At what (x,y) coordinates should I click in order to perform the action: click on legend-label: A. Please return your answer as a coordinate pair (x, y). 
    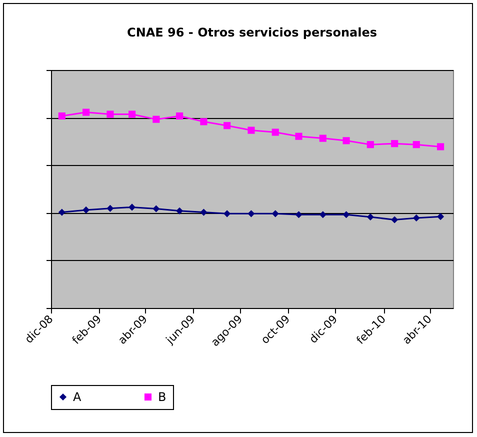
    Looking at the image, I should click on (77, 397).